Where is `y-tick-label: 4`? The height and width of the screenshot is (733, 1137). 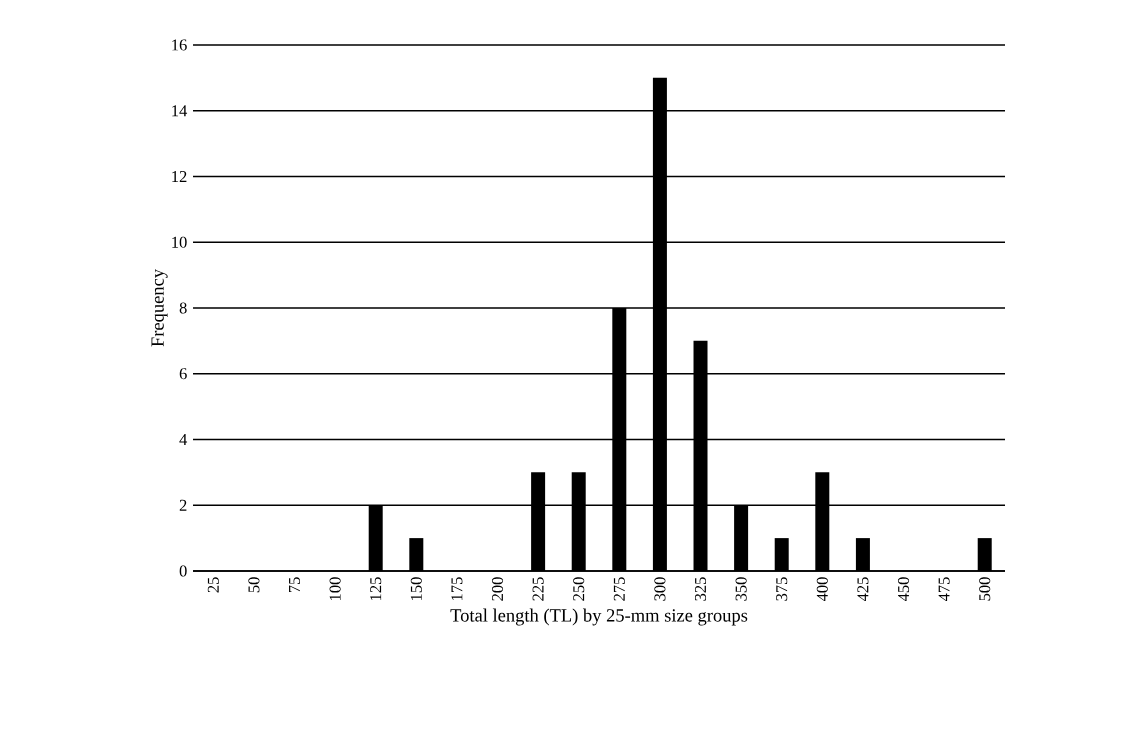
y-tick-label: 4 is located at coordinates (183, 439).